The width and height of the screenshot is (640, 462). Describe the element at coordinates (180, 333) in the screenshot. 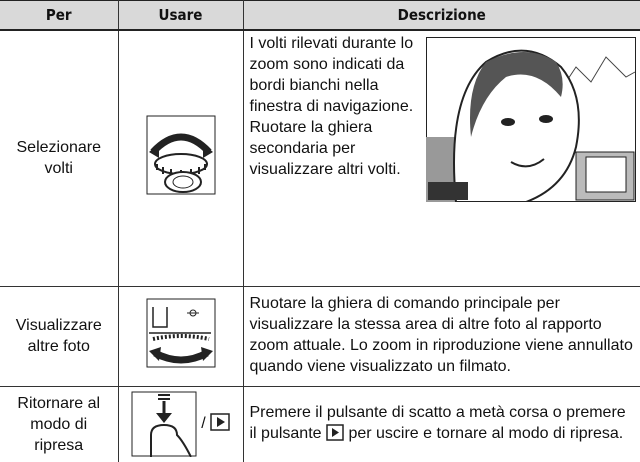

I see `main-dial-icon` at that location.